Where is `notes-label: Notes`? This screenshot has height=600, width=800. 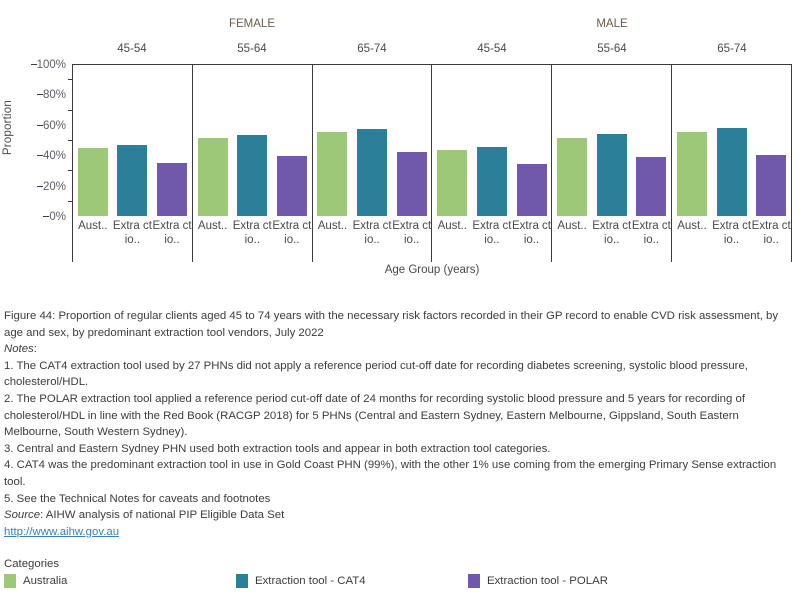 notes-label: Notes is located at coordinates (19, 349).